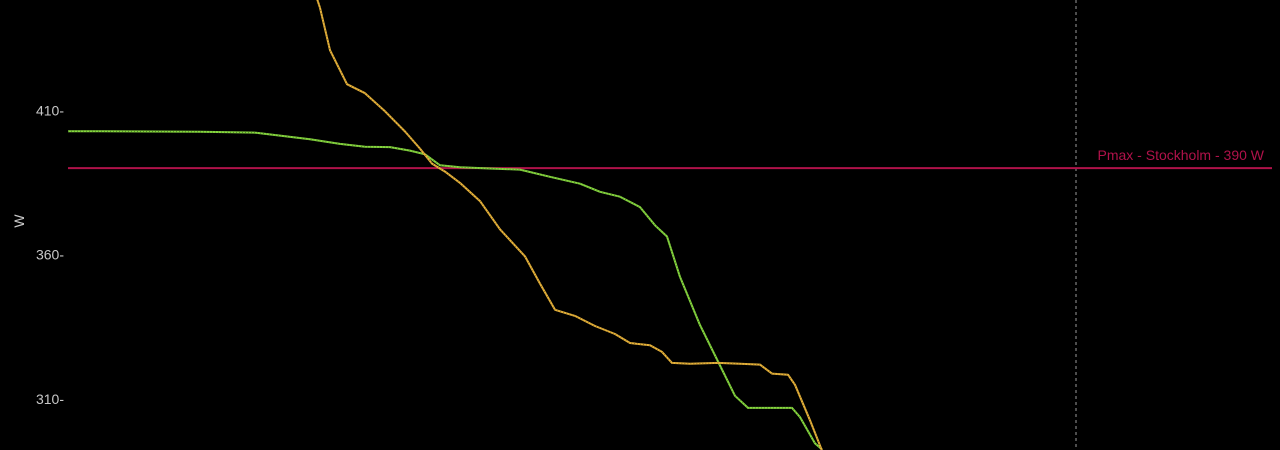 The height and width of the screenshot is (450, 1280). I want to click on y-axis-label: W, so click(19, 221).